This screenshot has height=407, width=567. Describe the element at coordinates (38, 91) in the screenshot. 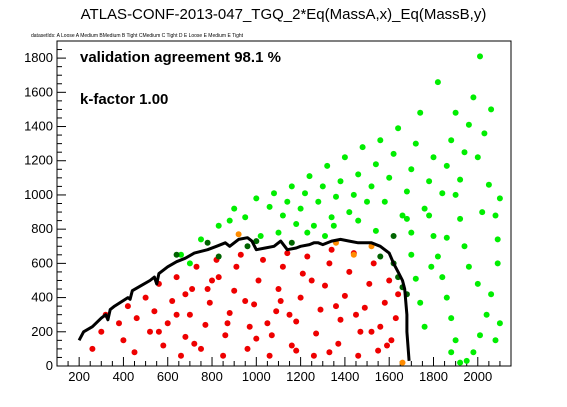

I see `y-tick-label: 1600` at that location.